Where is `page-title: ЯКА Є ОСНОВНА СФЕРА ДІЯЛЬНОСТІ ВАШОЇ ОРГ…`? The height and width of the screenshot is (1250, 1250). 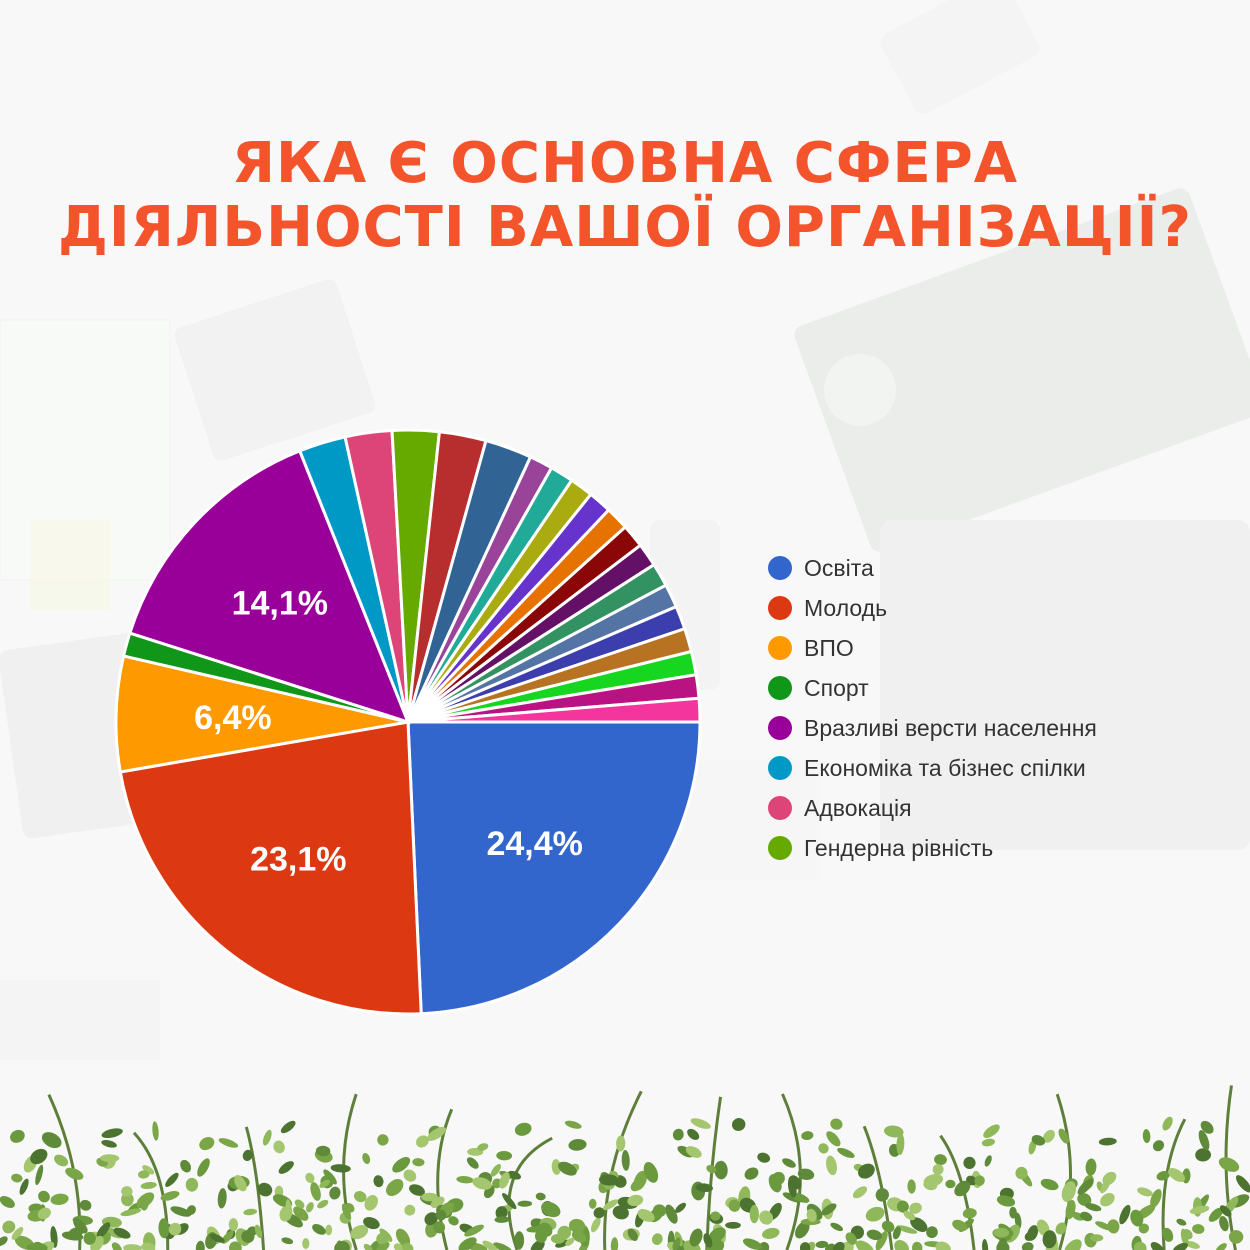 page-title: ЯКА Є ОСНОВНА СФЕРА ДІЯЛЬНОСТІ ВАШОЇ ОРГ… is located at coordinates (625, 196).